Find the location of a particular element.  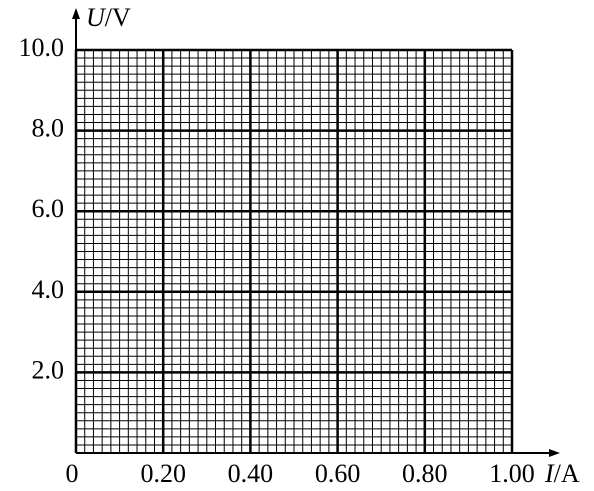

x-tick-label: 0.40 is located at coordinates (251, 473).